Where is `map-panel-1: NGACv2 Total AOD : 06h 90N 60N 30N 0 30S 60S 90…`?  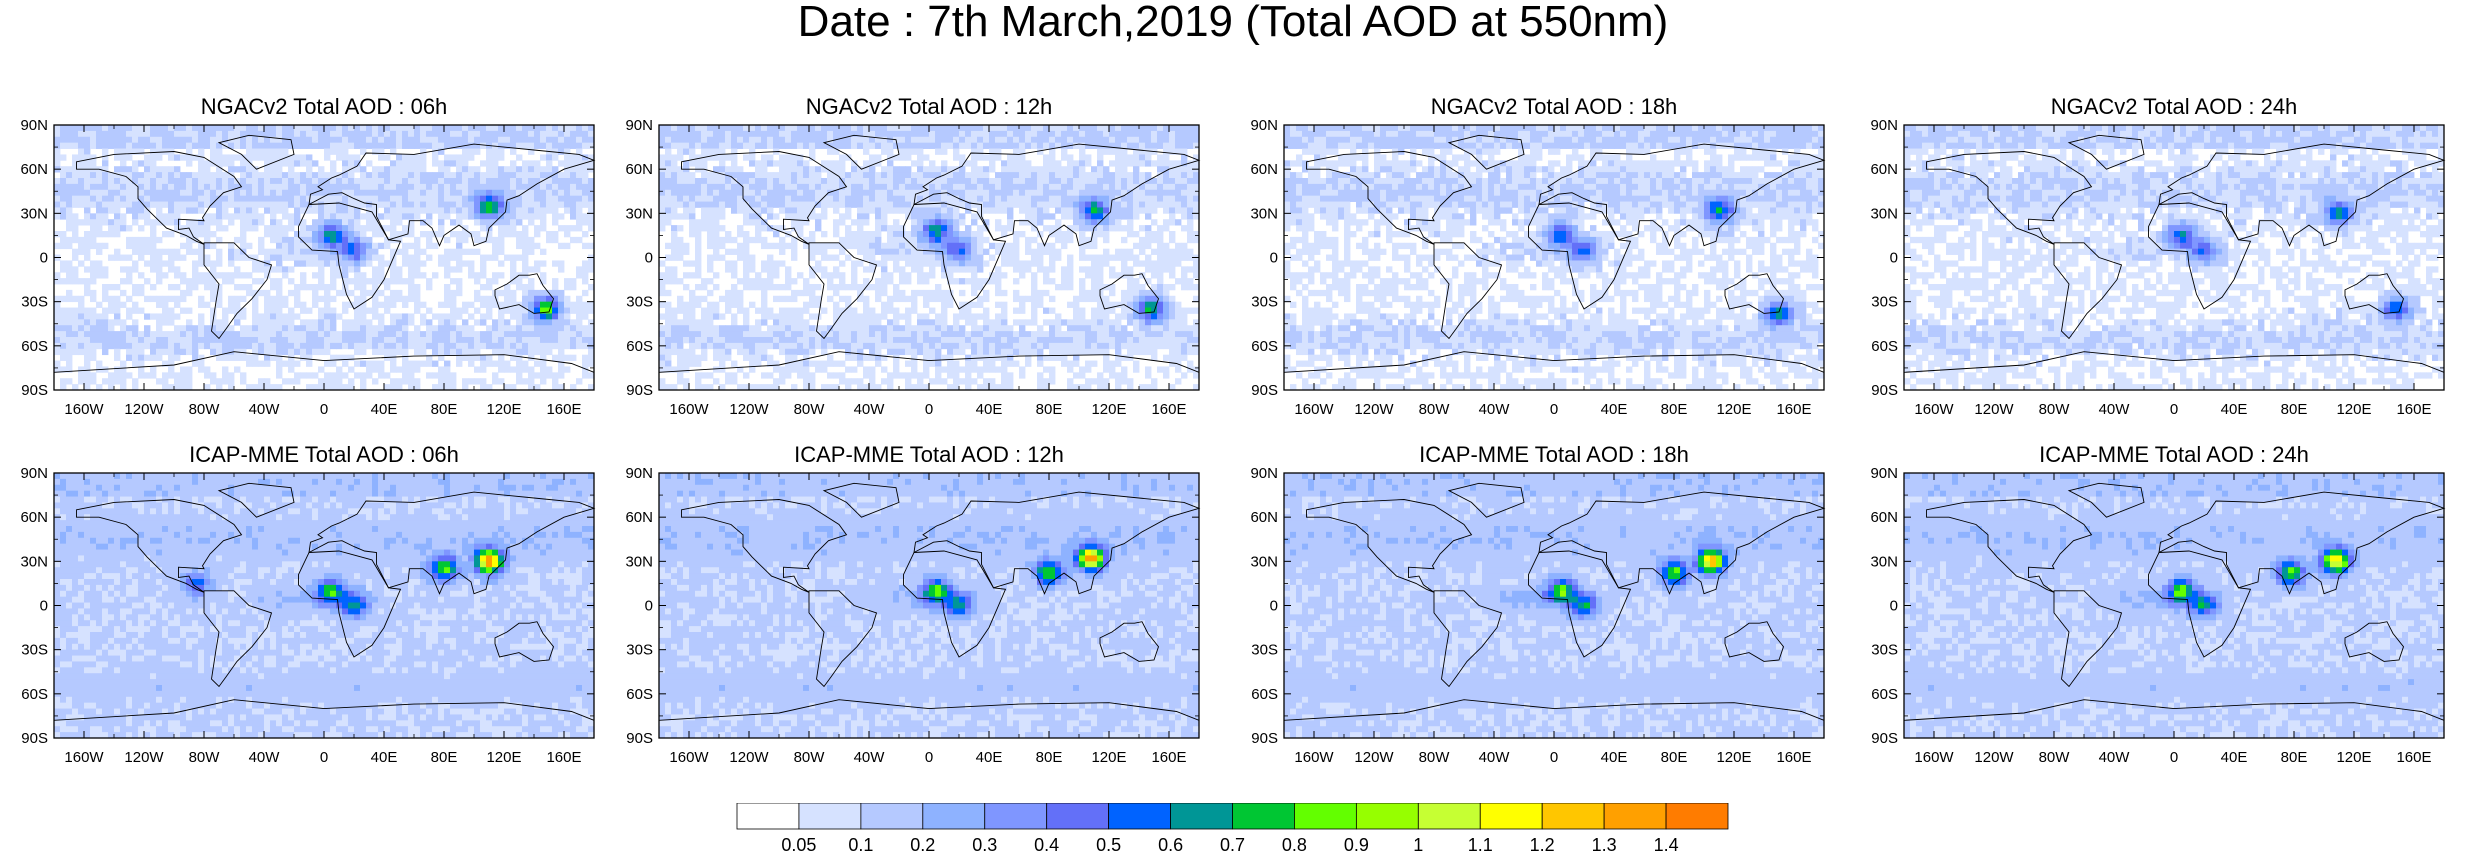
map-panel-1: NGACv2 Total AOD : 06h 90N 60N 30N 0 30S 60S 90… is located at coordinates (306, 270).